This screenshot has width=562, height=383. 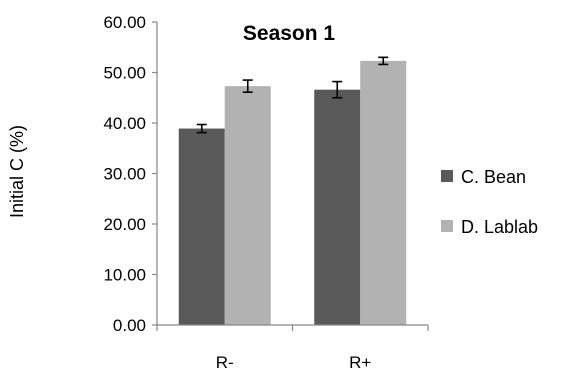 What do you see at coordinates (292, 95) in the screenshot?
I see `error-bars-layer` at bounding box center [292, 95].